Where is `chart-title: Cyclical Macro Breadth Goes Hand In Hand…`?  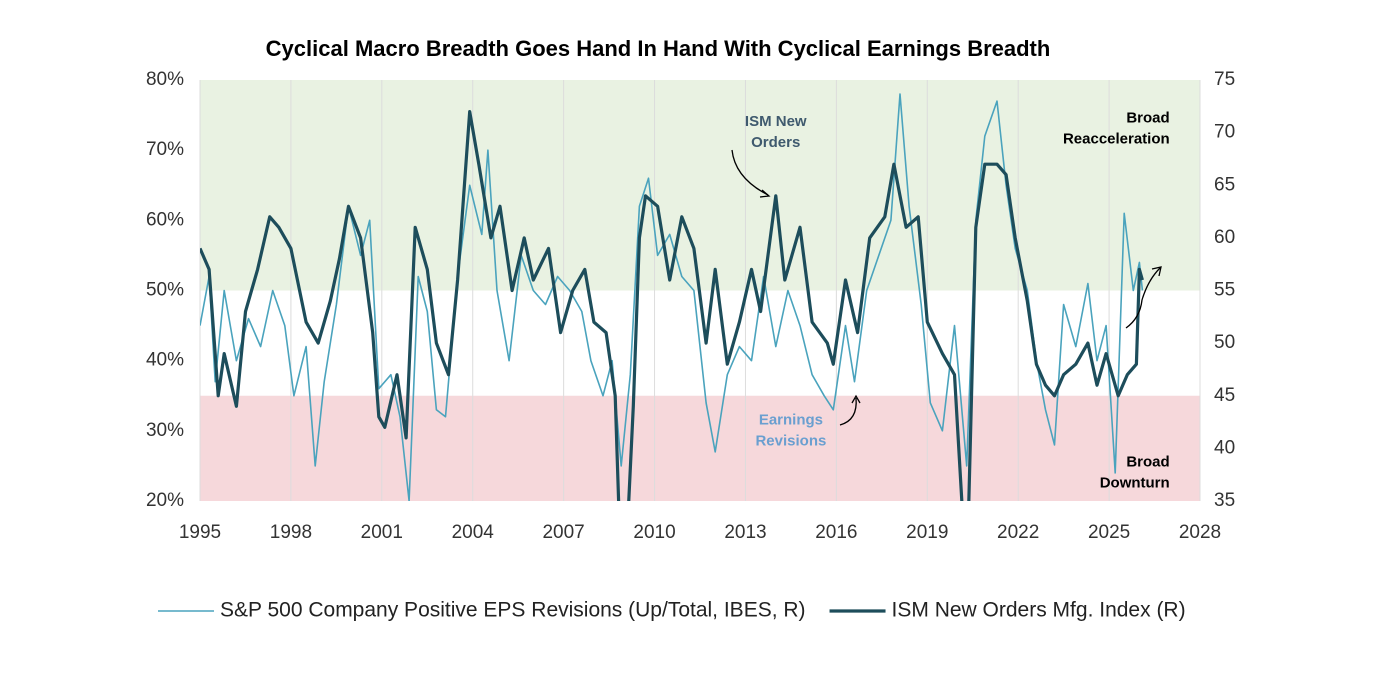
chart-title: Cyclical Macro Breadth Goes Hand In Hand… is located at coordinates (658, 48).